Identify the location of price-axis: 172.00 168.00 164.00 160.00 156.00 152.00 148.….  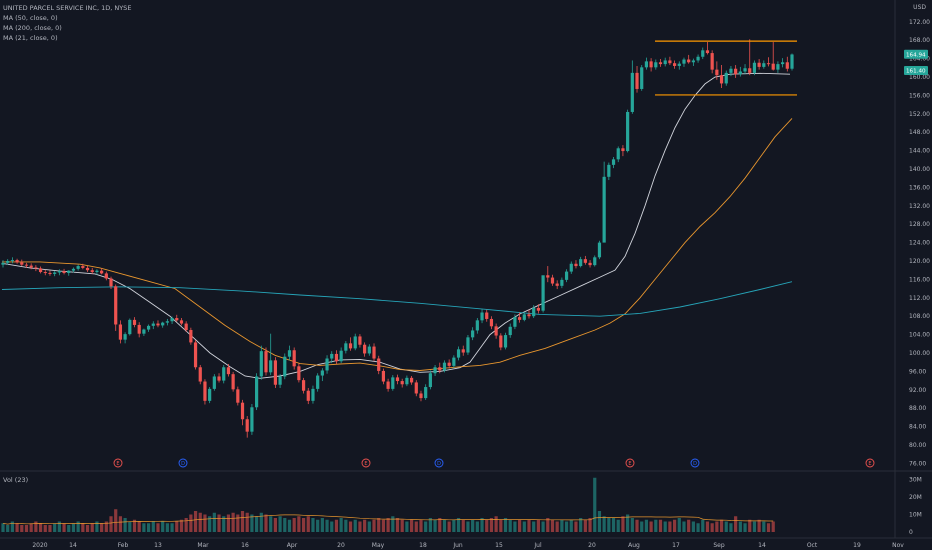
(919, 243).